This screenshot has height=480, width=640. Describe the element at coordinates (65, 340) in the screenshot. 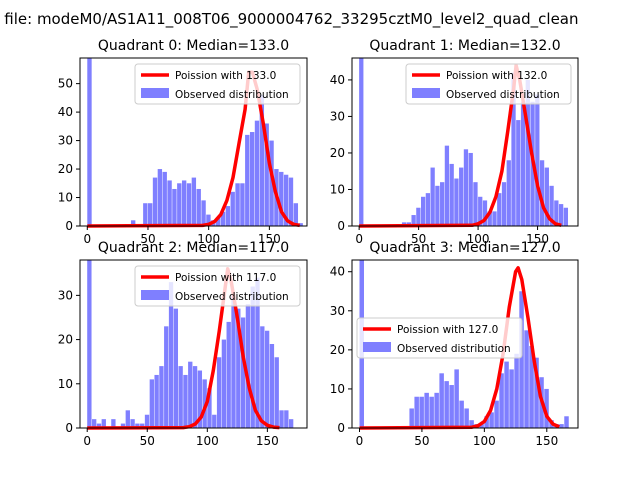

I see `quadrant-2-ytick-label: 20` at that location.